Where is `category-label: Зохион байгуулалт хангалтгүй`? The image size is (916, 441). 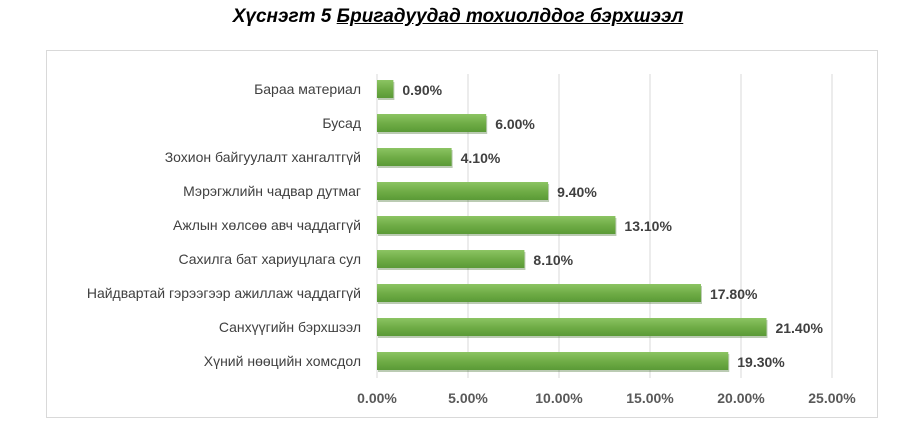
category-label: Зохион байгуулалт хангалтгүй is located at coordinates (263, 157).